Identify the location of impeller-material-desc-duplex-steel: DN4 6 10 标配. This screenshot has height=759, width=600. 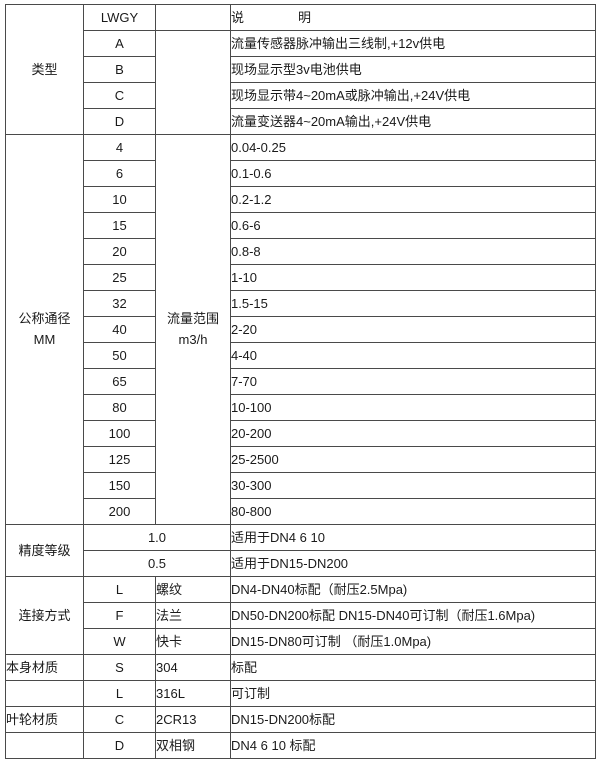
(413, 745).